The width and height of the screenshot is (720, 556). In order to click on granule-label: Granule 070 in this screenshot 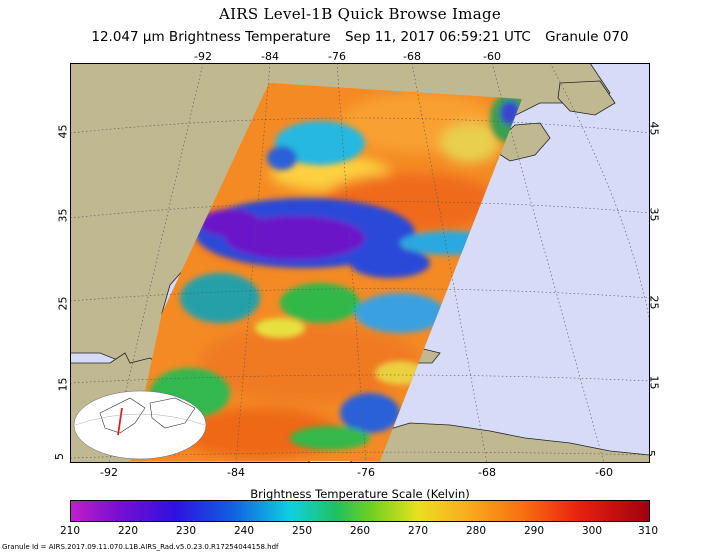, I will do `click(587, 37)`.